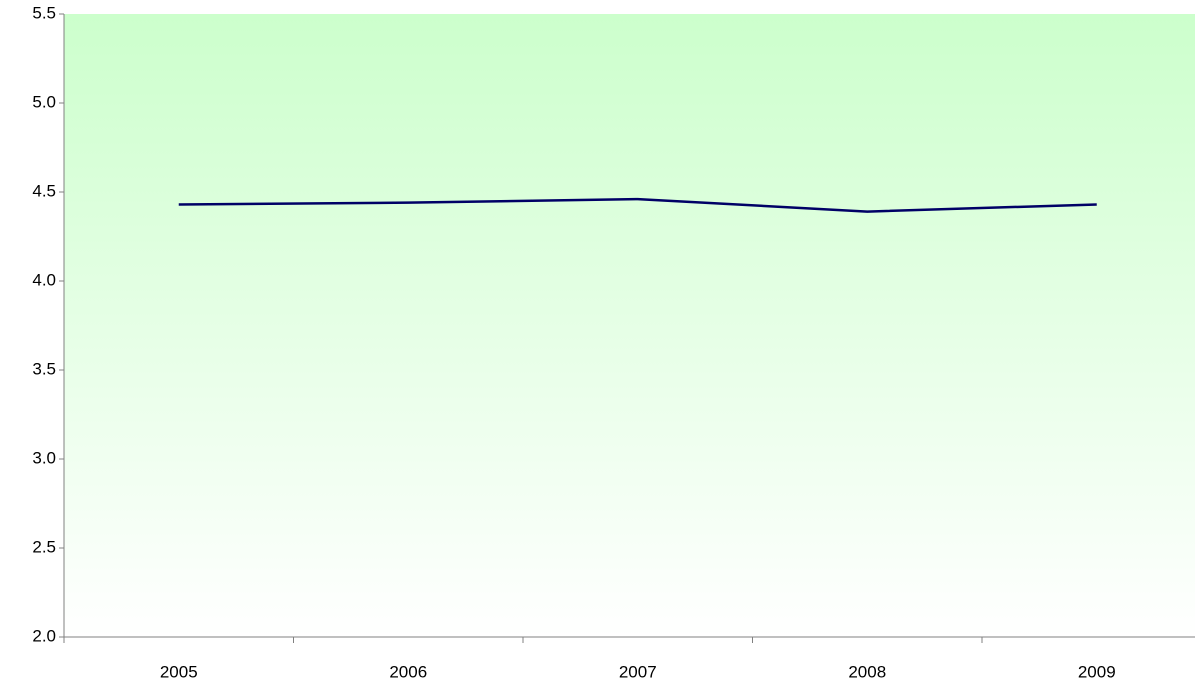  Describe the element at coordinates (44, 12) in the screenshot. I see `y-tick-label: 5.5` at that location.